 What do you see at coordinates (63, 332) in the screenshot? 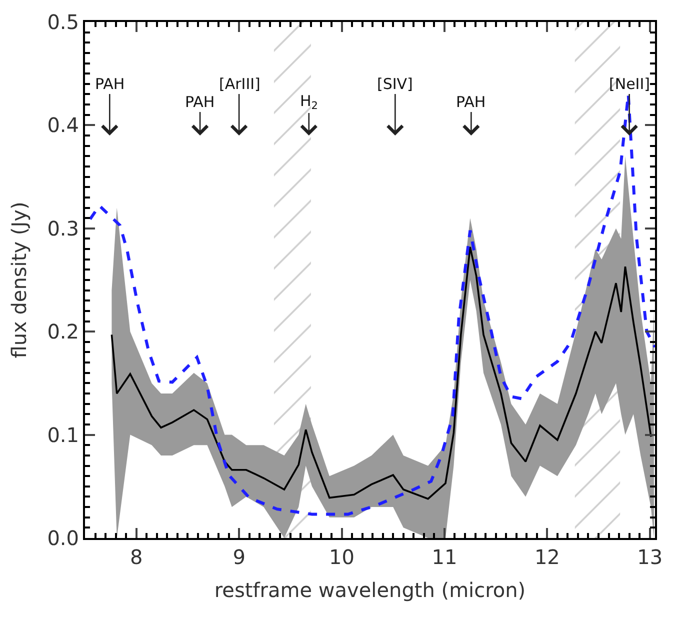
I see `y-tick-label: 0.2` at bounding box center [63, 332].